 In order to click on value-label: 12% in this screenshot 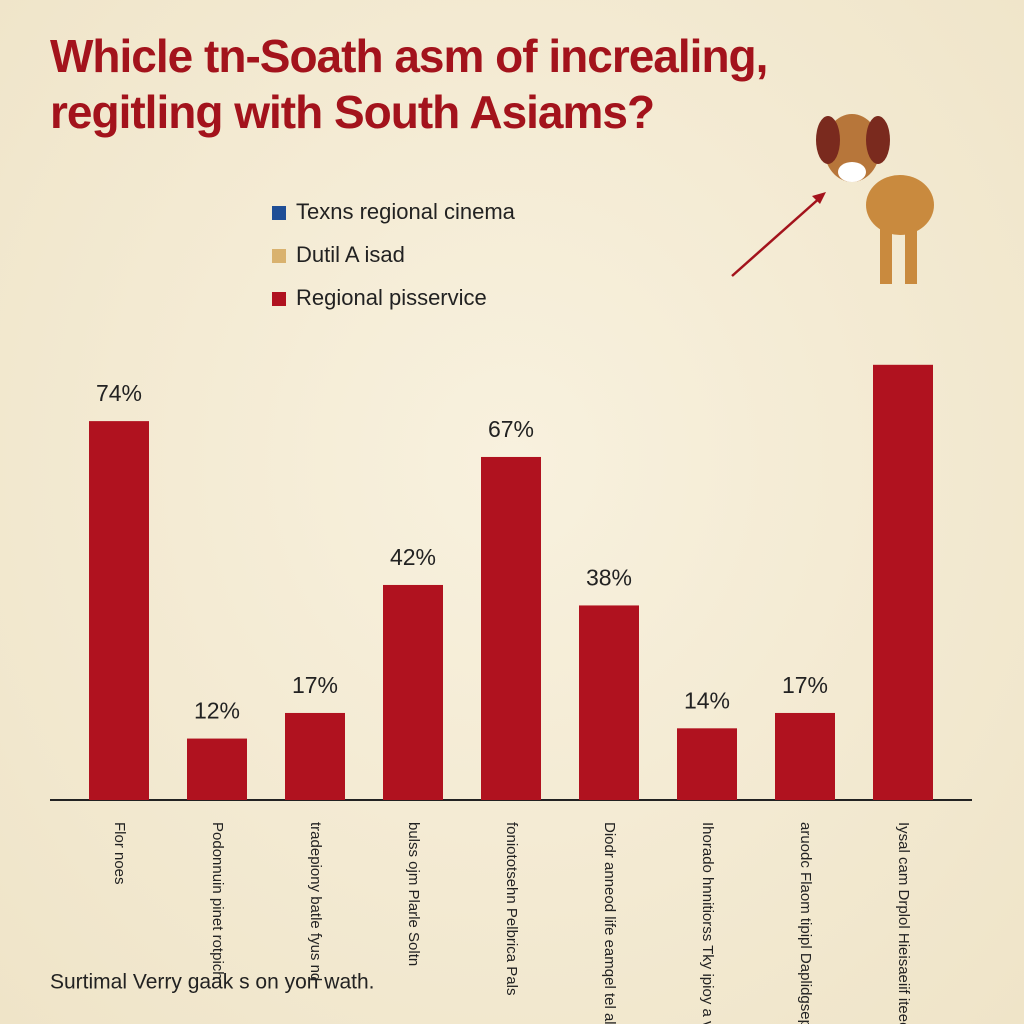, I will do `click(217, 711)`.